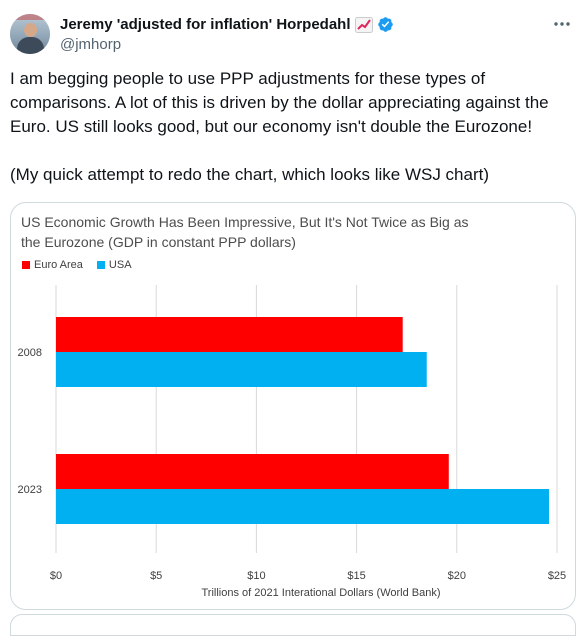  Describe the element at coordinates (100, 265) in the screenshot. I see `legend-swatch-usa` at that location.